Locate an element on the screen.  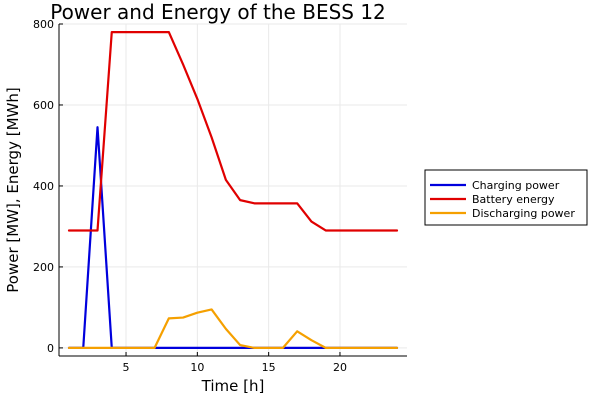
legend-label-discharging-power: Discharging power is located at coordinates (523, 213).